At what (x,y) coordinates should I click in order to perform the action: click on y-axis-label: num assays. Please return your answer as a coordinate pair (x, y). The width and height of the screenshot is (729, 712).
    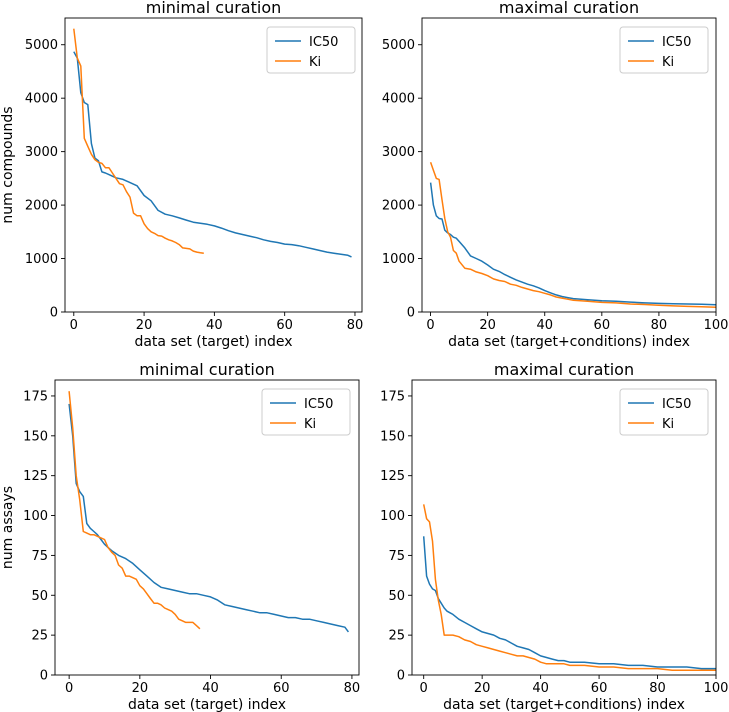
    Looking at the image, I should click on (8, 527).